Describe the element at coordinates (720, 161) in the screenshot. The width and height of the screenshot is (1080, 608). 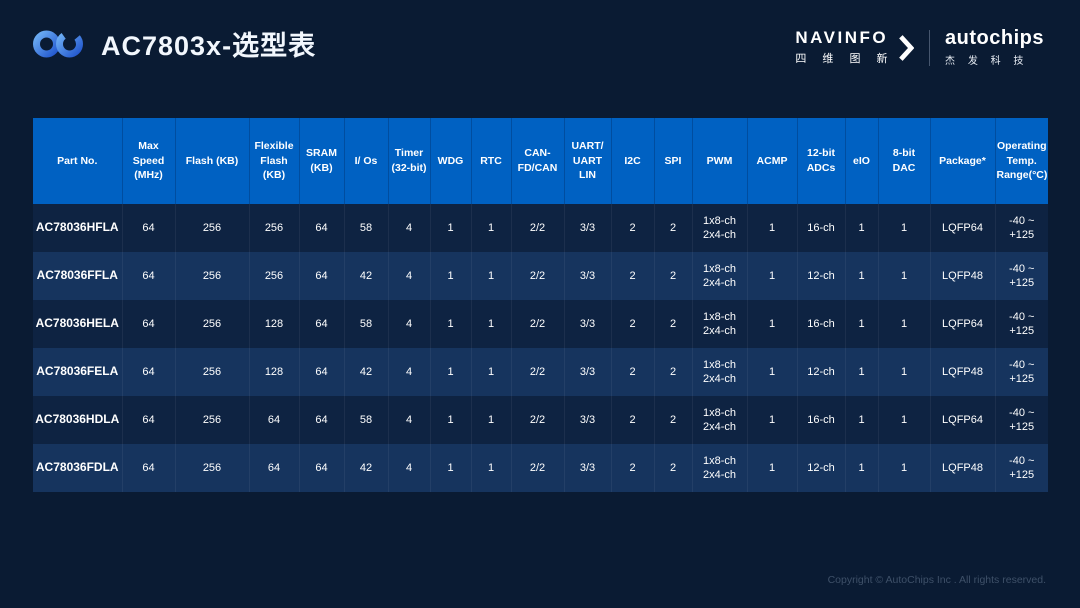
I see `column-header: PWM` at that location.